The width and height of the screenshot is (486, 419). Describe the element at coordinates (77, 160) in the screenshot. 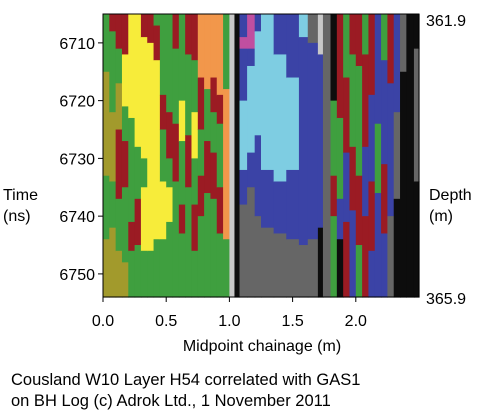

I see `y-tick-labels: 6710 6720 6730 6740 6750` at that location.